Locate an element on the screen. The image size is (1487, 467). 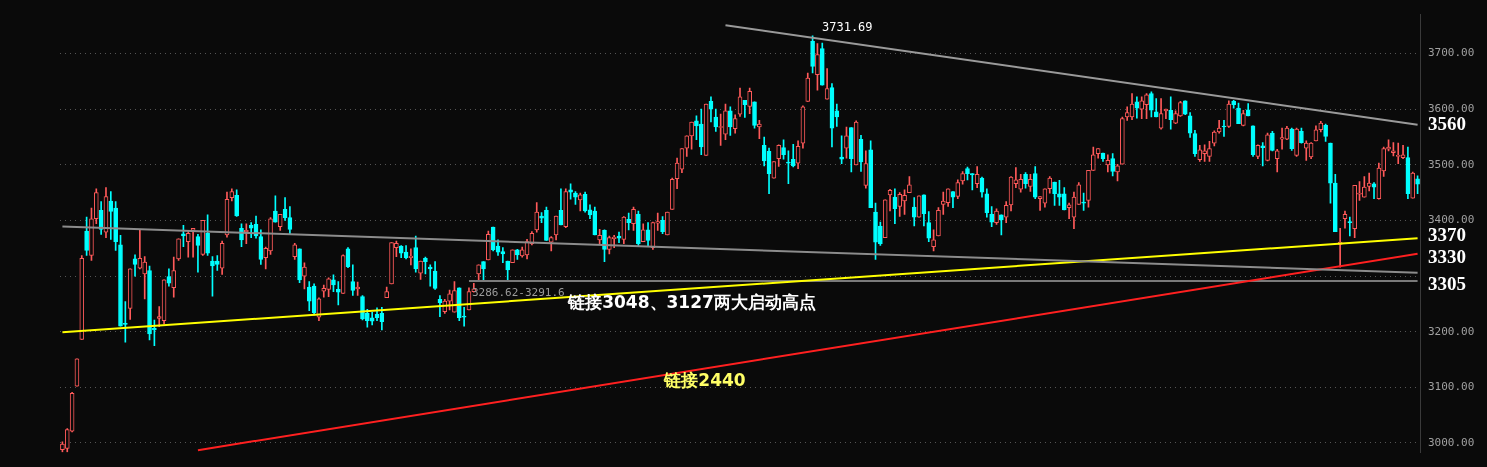
y-tick-label: 3100.00 is located at coordinates (1451, 387).